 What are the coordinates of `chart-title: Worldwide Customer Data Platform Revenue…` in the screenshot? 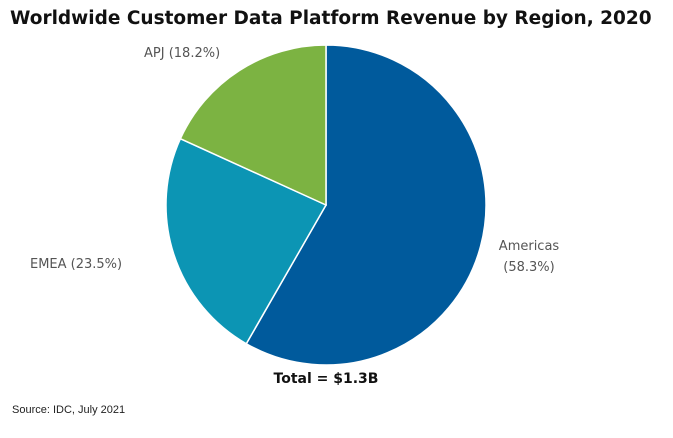 It's located at (331, 18).